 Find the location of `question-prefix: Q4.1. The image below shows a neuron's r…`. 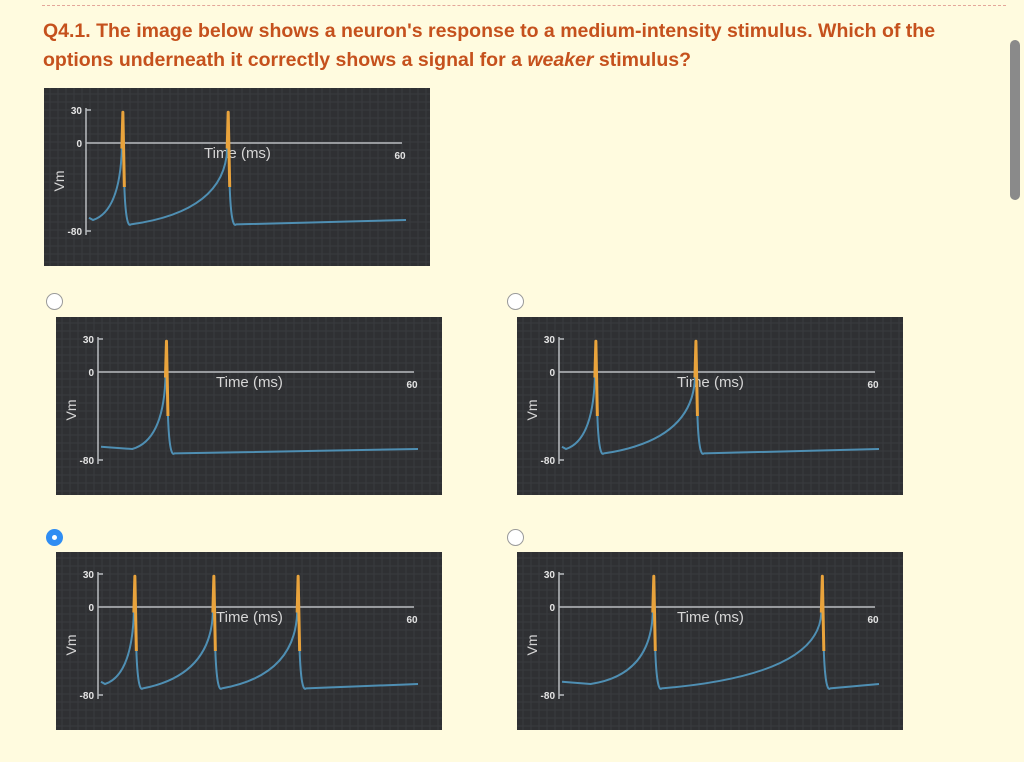

question-prefix: Q4.1. The image below shows a neuron's r… is located at coordinates (489, 45).